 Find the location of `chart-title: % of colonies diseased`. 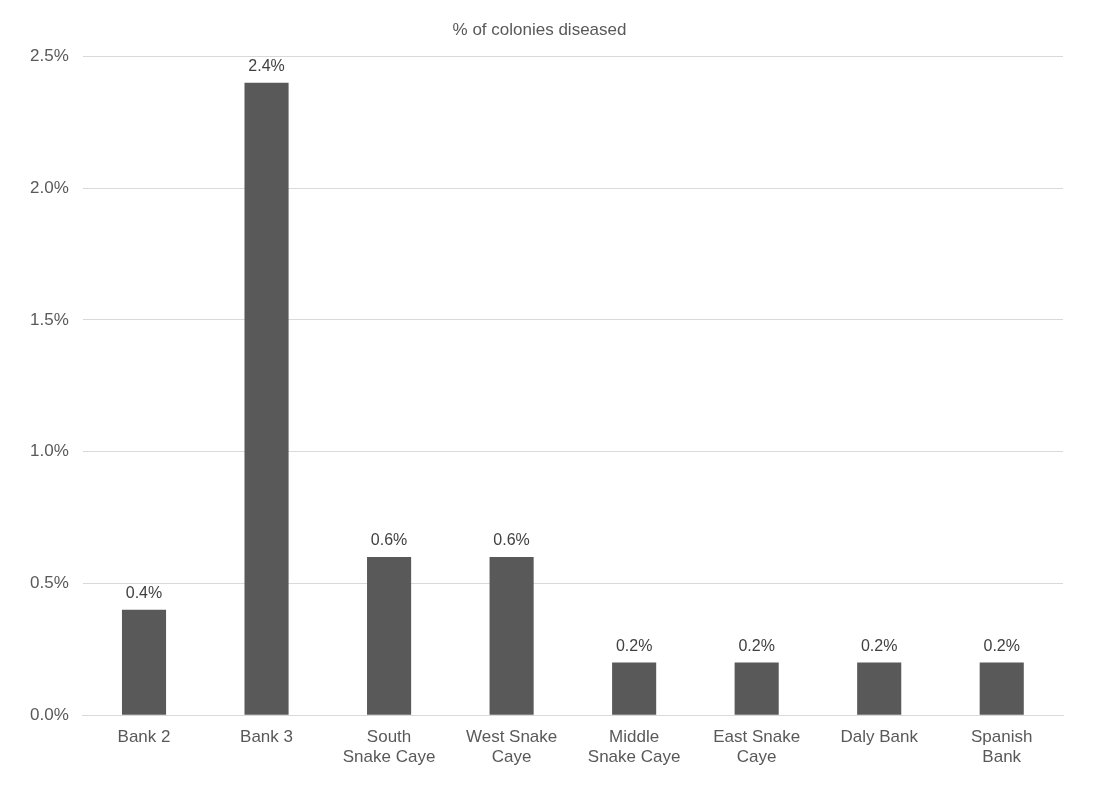

chart-title: % of colonies diseased is located at coordinates (539, 29).